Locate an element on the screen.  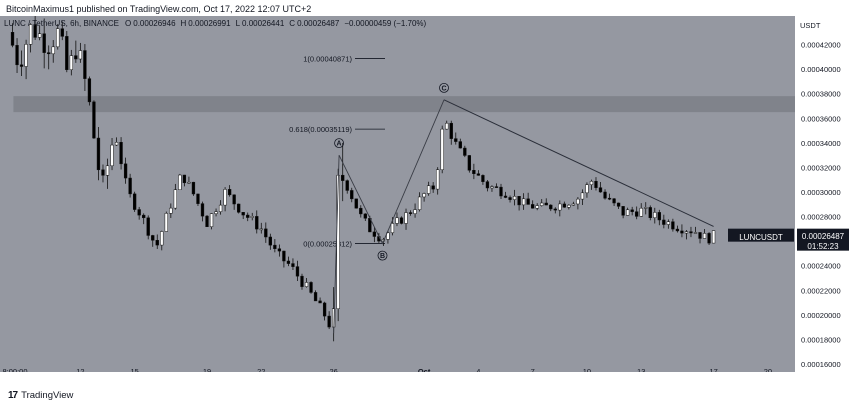
descending-trendline is located at coordinates (578, 163).